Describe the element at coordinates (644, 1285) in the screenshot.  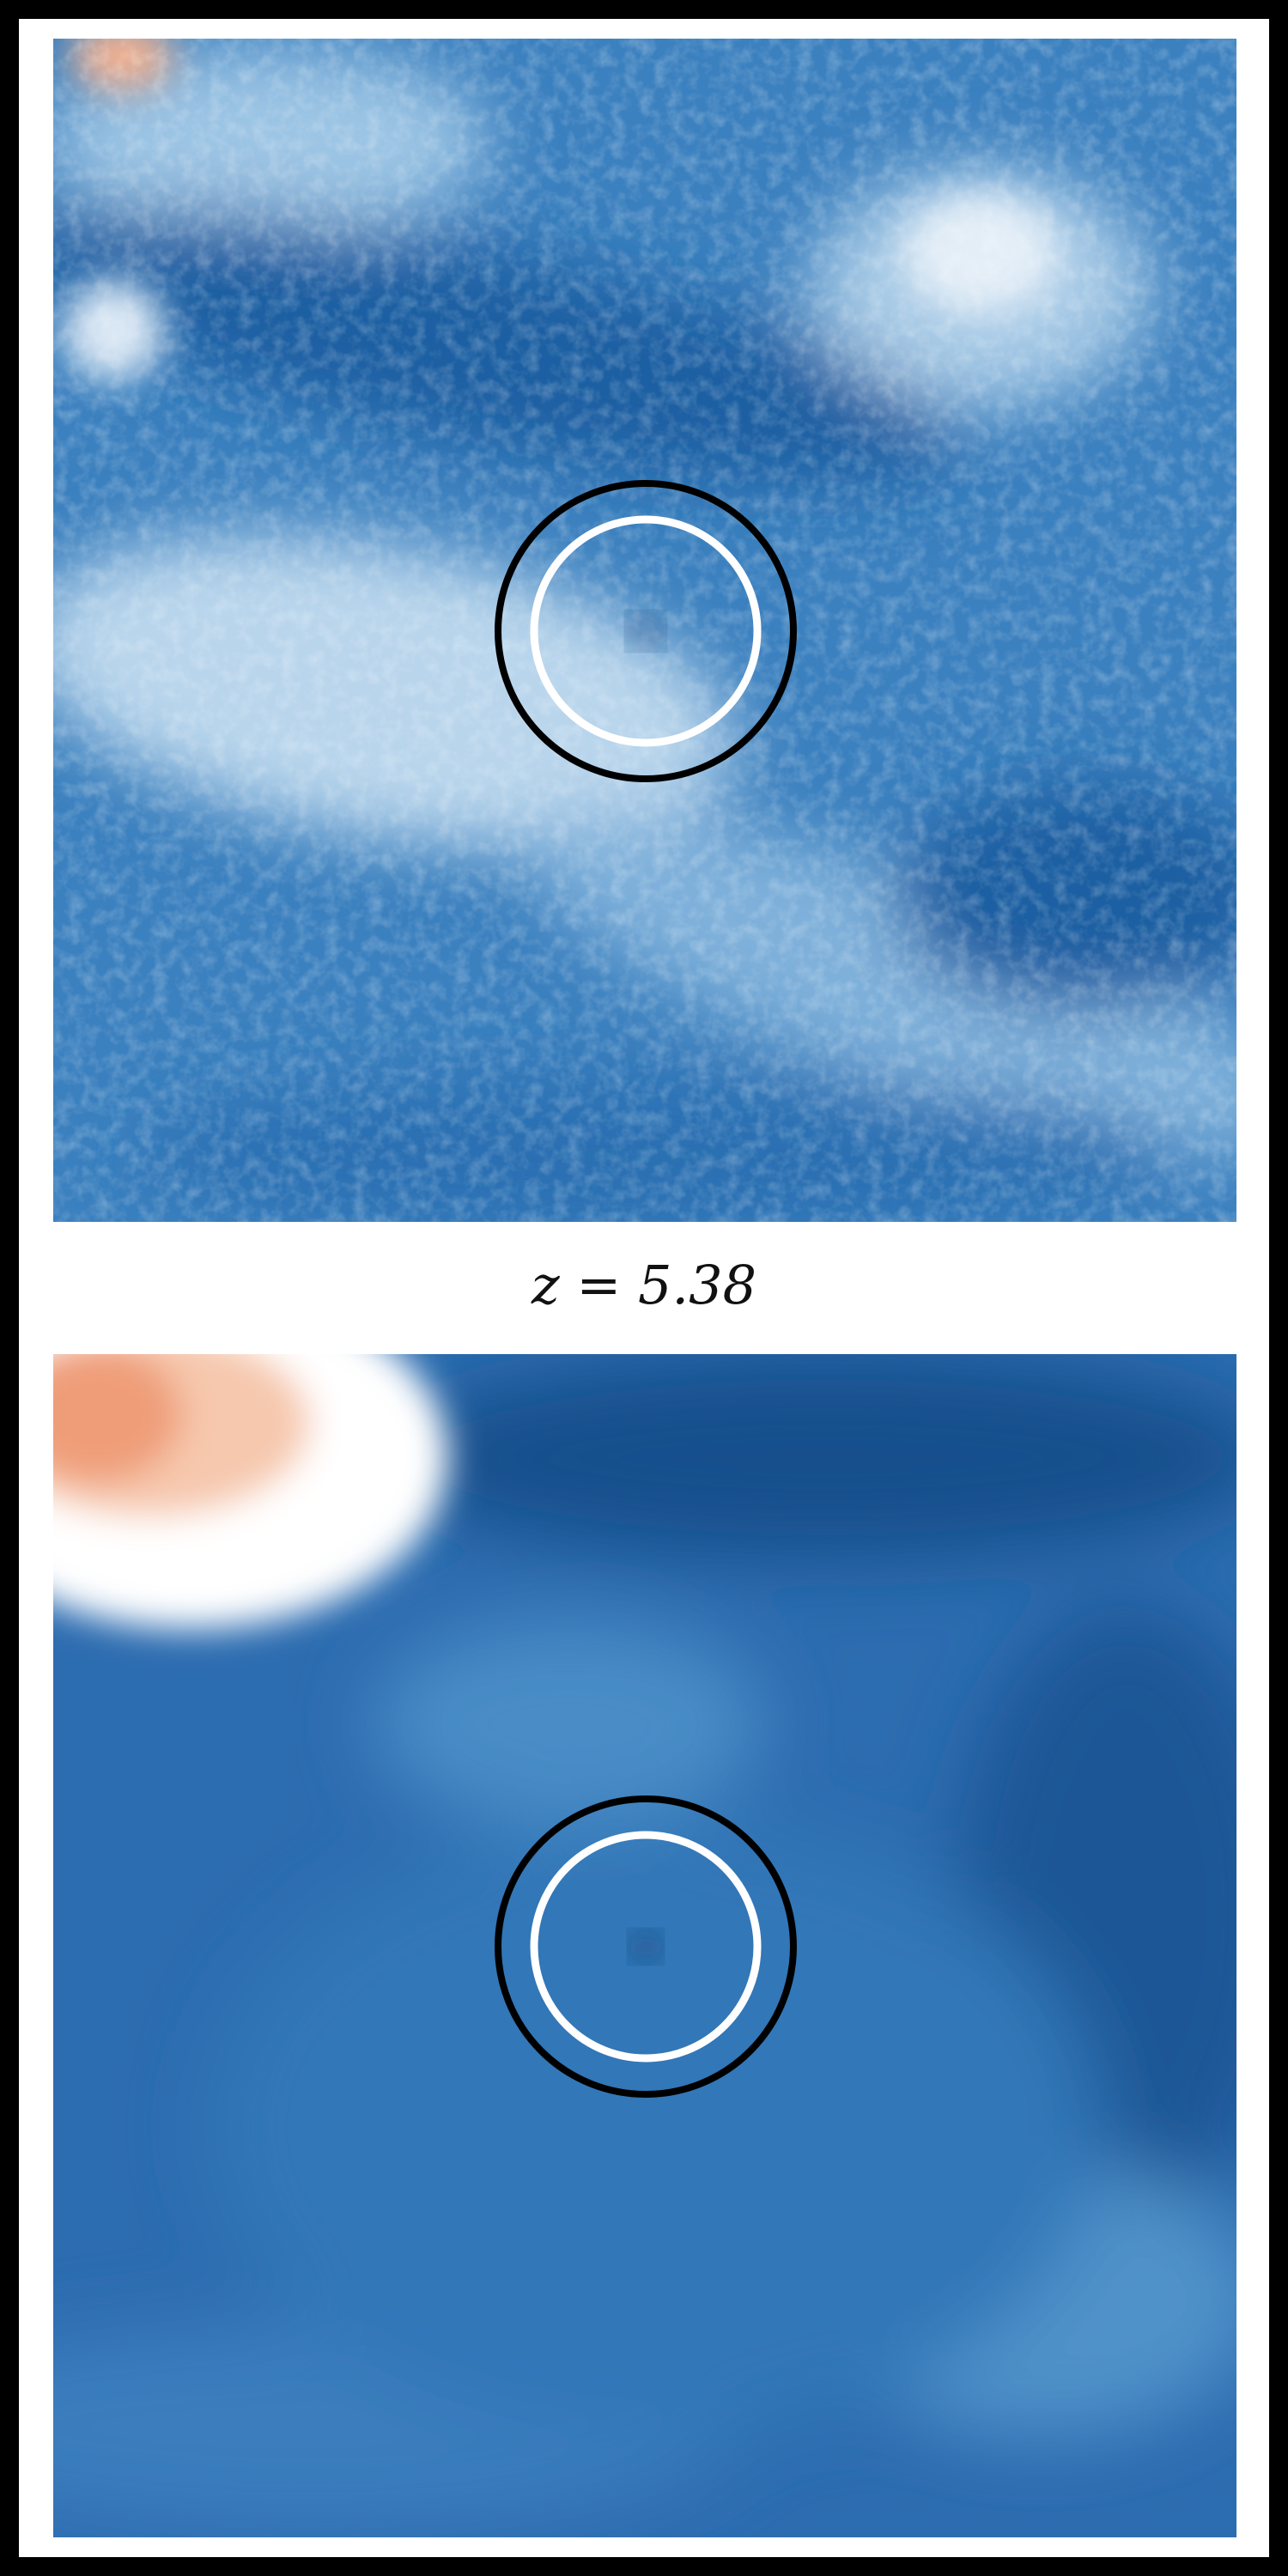
I see `redshift-caption: z = 5.38` at that location.